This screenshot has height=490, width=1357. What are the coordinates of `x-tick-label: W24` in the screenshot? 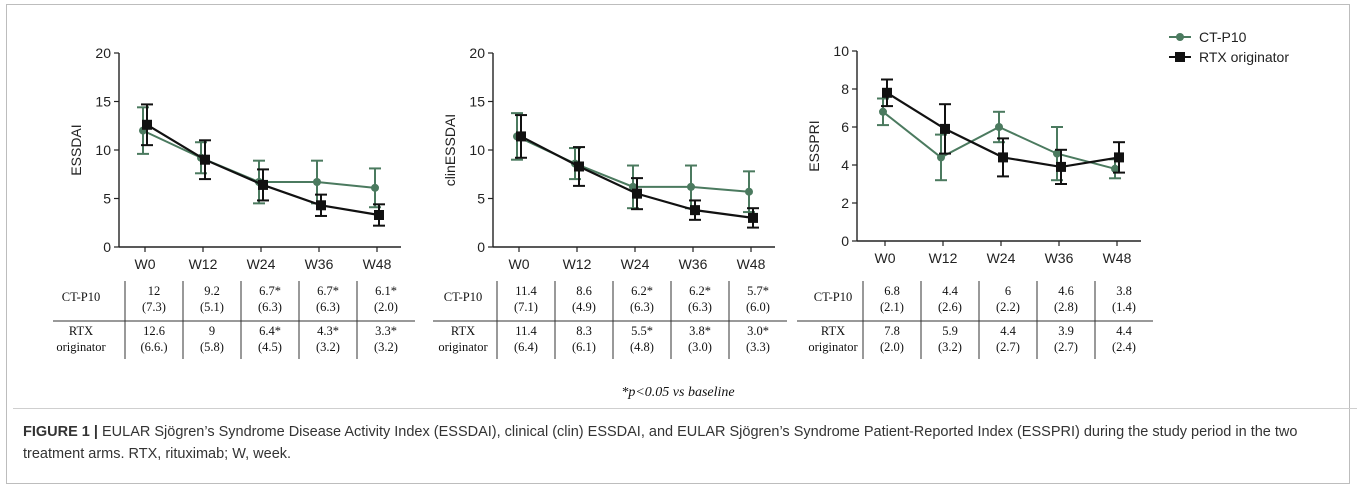 It's located at (635, 264).